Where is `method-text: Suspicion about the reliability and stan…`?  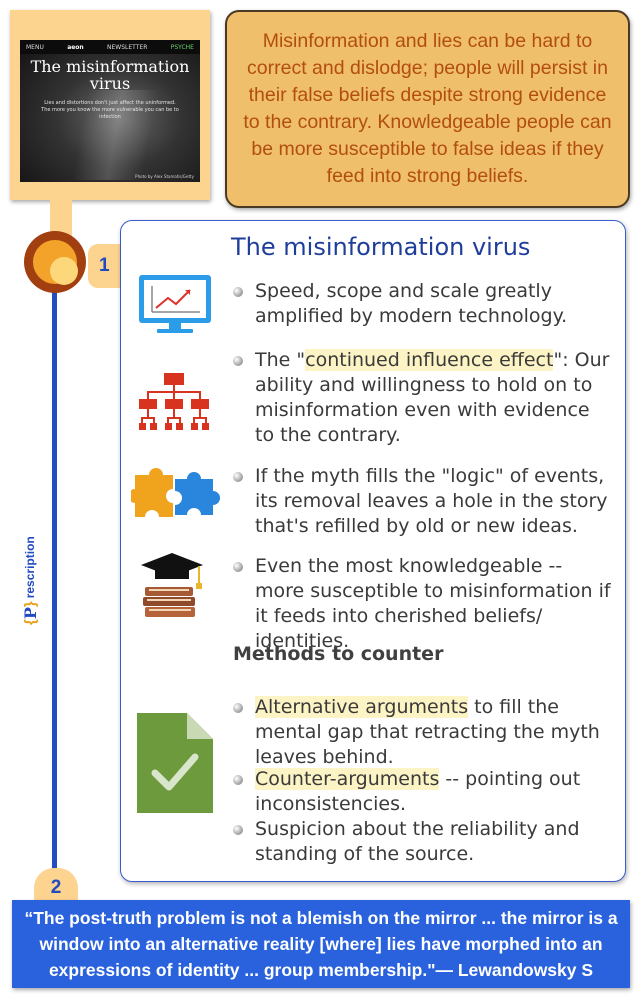 method-text: Suspicion about the reliability and stan… is located at coordinates (417, 841).